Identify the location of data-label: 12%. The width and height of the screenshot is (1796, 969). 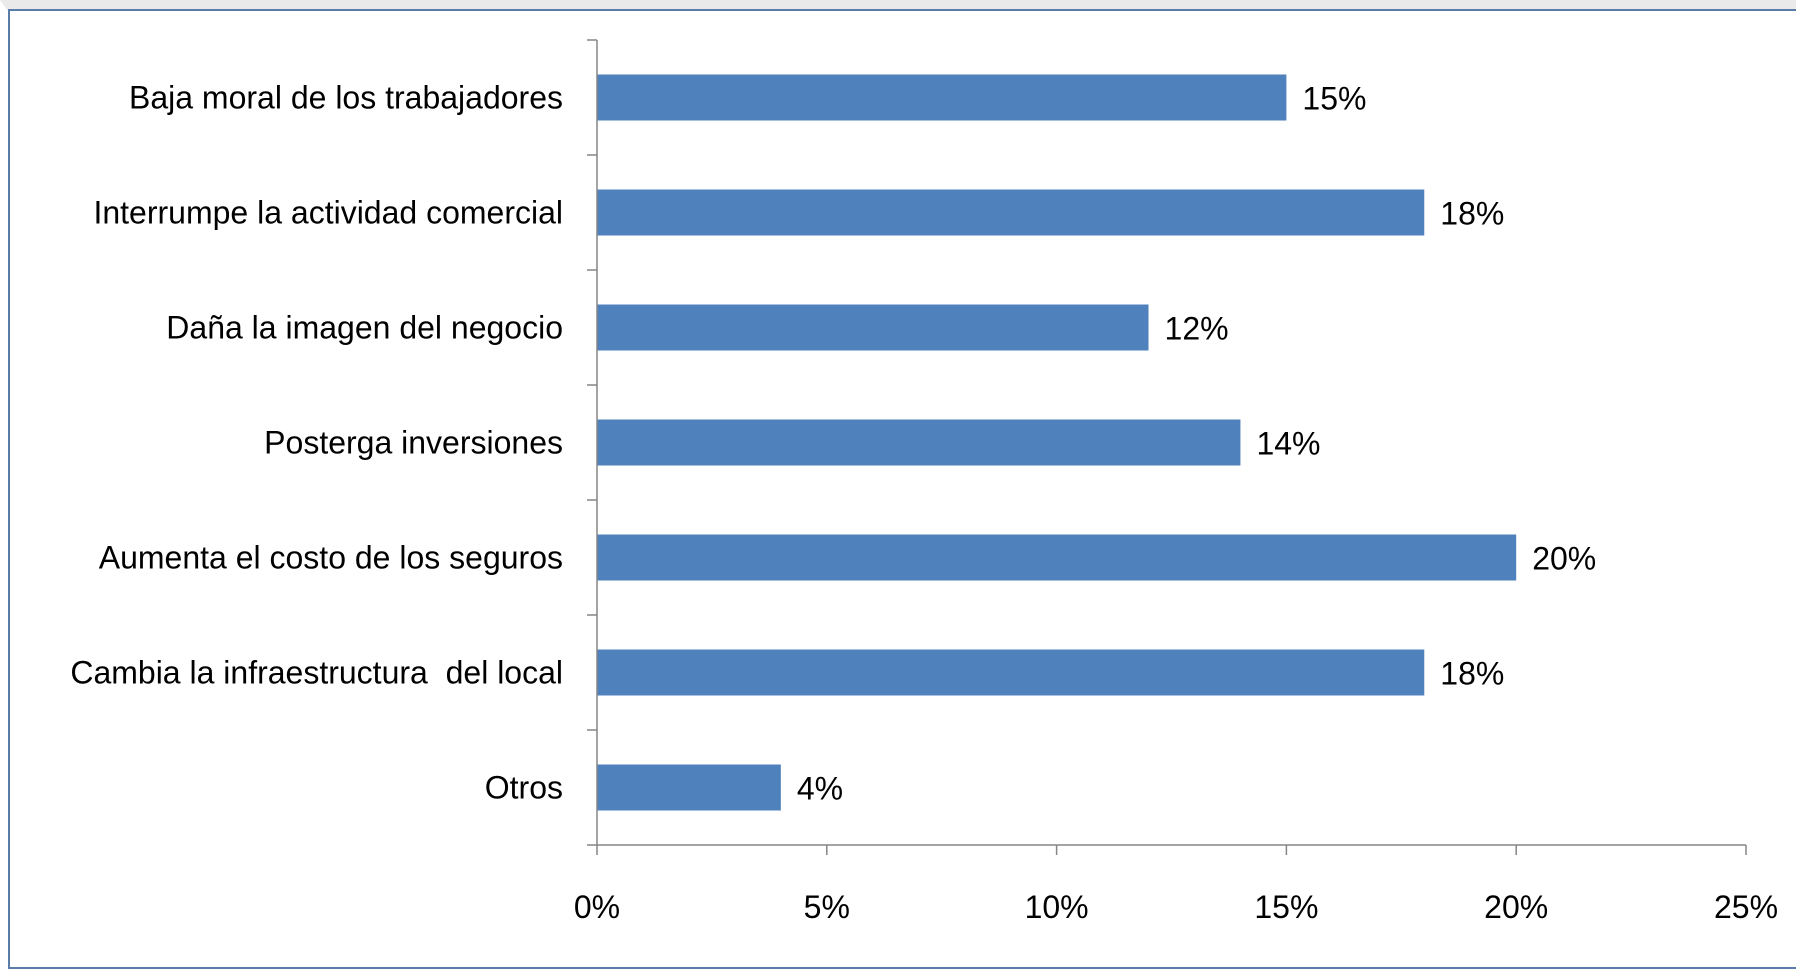
(1197, 329).